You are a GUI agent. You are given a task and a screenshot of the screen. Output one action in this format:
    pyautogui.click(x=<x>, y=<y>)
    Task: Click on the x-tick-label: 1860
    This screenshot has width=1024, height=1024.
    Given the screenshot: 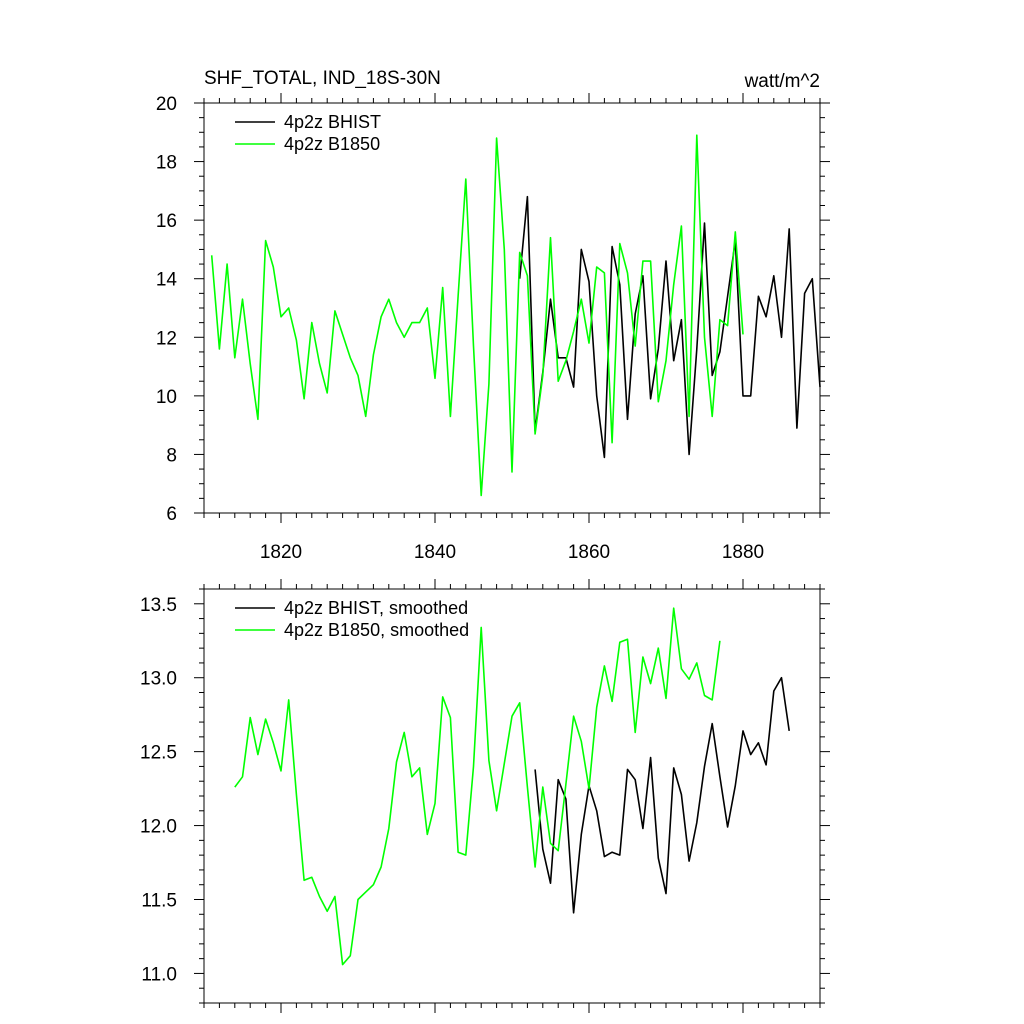 What is the action you would take?
    pyautogui.click(x=589, y=552)
    